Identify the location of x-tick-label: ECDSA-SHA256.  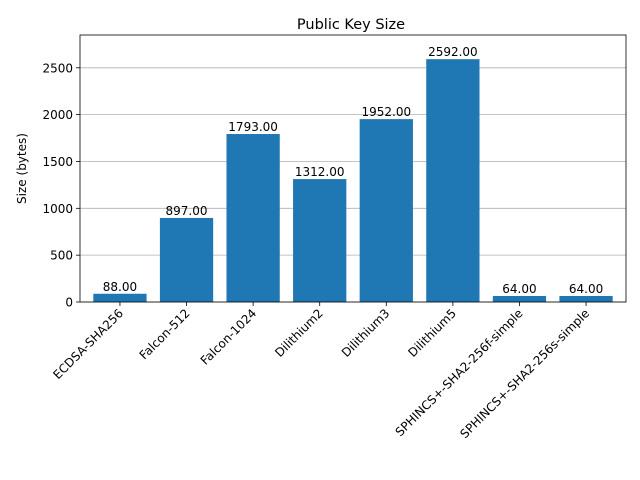
(88, 344).